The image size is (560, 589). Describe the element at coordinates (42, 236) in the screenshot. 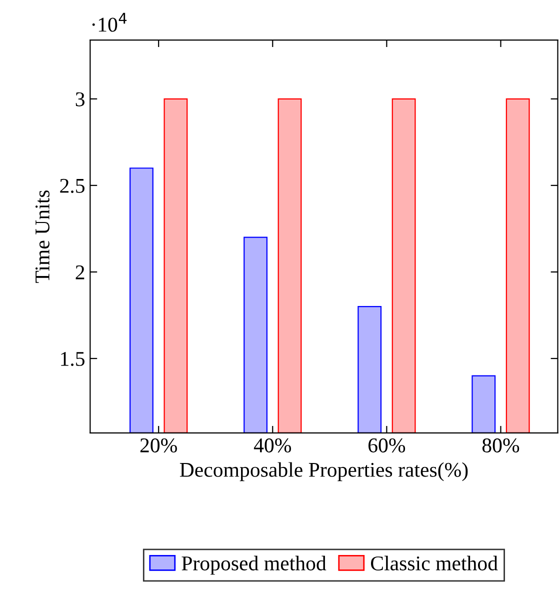

I see `y-axis-title: Time Units` at that location.